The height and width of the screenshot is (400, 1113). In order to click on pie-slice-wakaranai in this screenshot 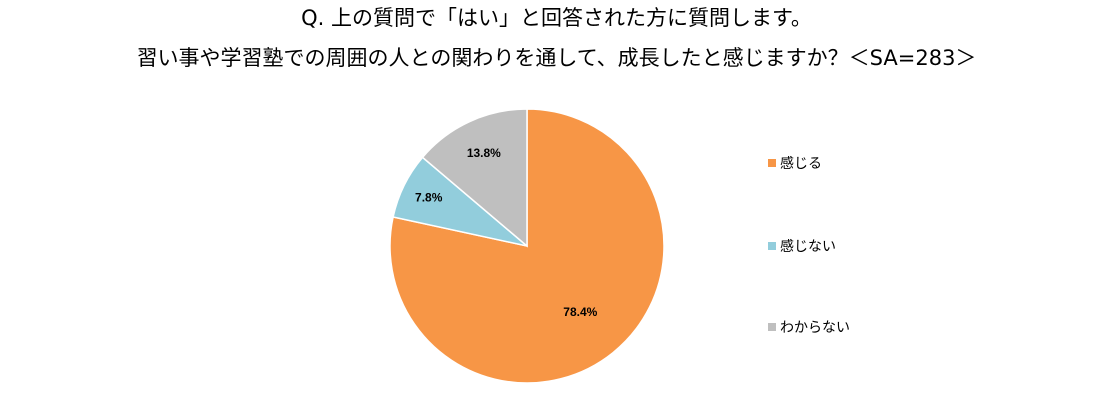, I will do `click(474, 178)`.